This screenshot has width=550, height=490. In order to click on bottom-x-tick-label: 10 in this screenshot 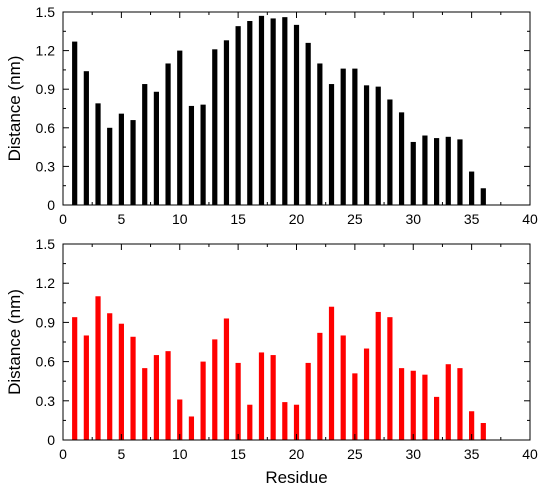, I will do `click(180, 454)`.